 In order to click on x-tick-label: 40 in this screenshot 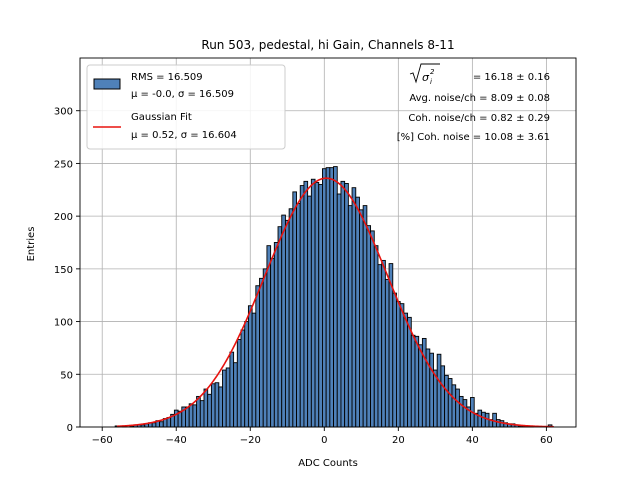, I will do `click(472, 440)`.